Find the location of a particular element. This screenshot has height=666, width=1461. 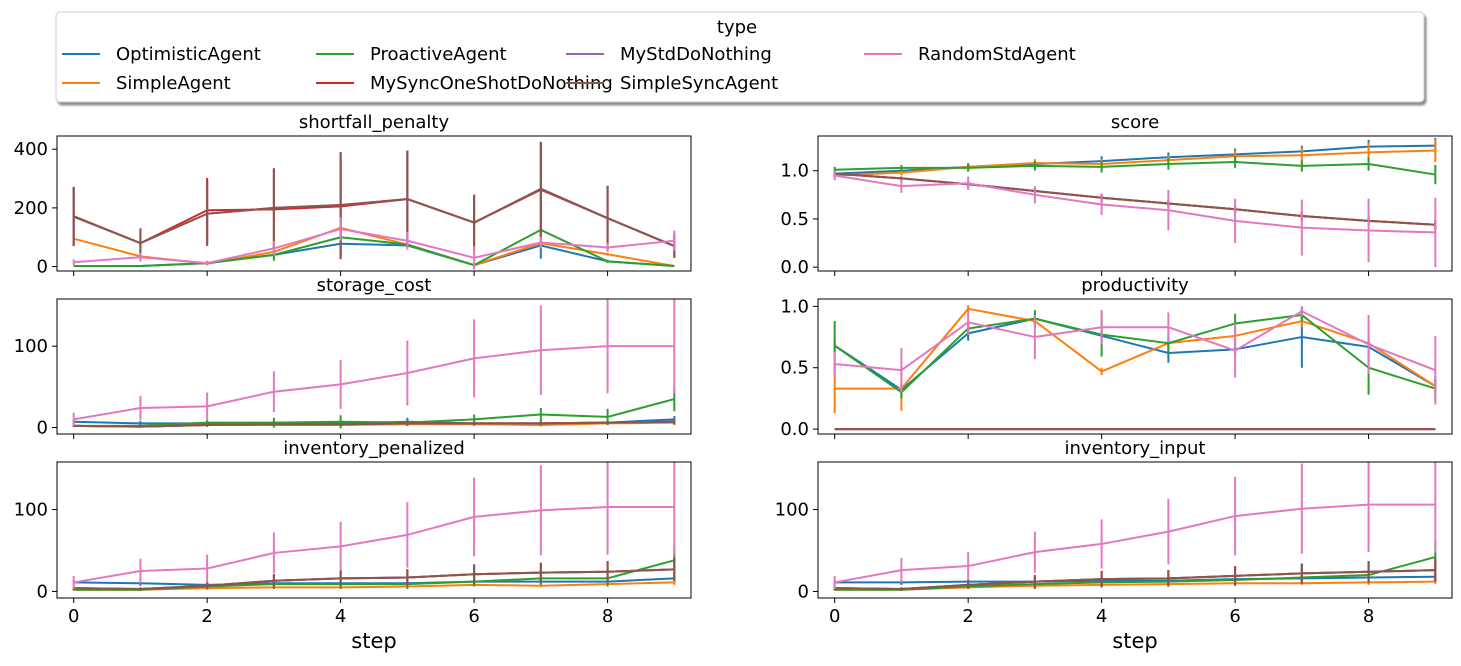

legend-label: SimpleAgent is located at coordinates (173, 83).